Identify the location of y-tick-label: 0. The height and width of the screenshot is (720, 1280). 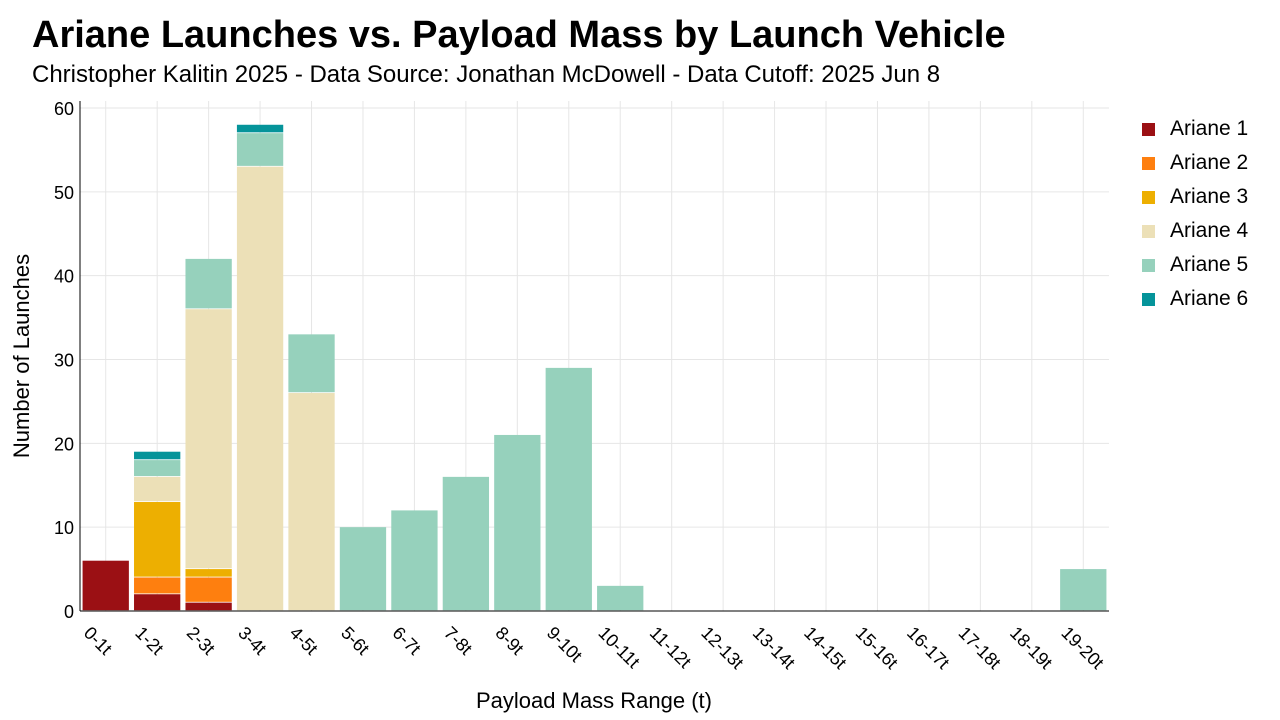
(69, 612).